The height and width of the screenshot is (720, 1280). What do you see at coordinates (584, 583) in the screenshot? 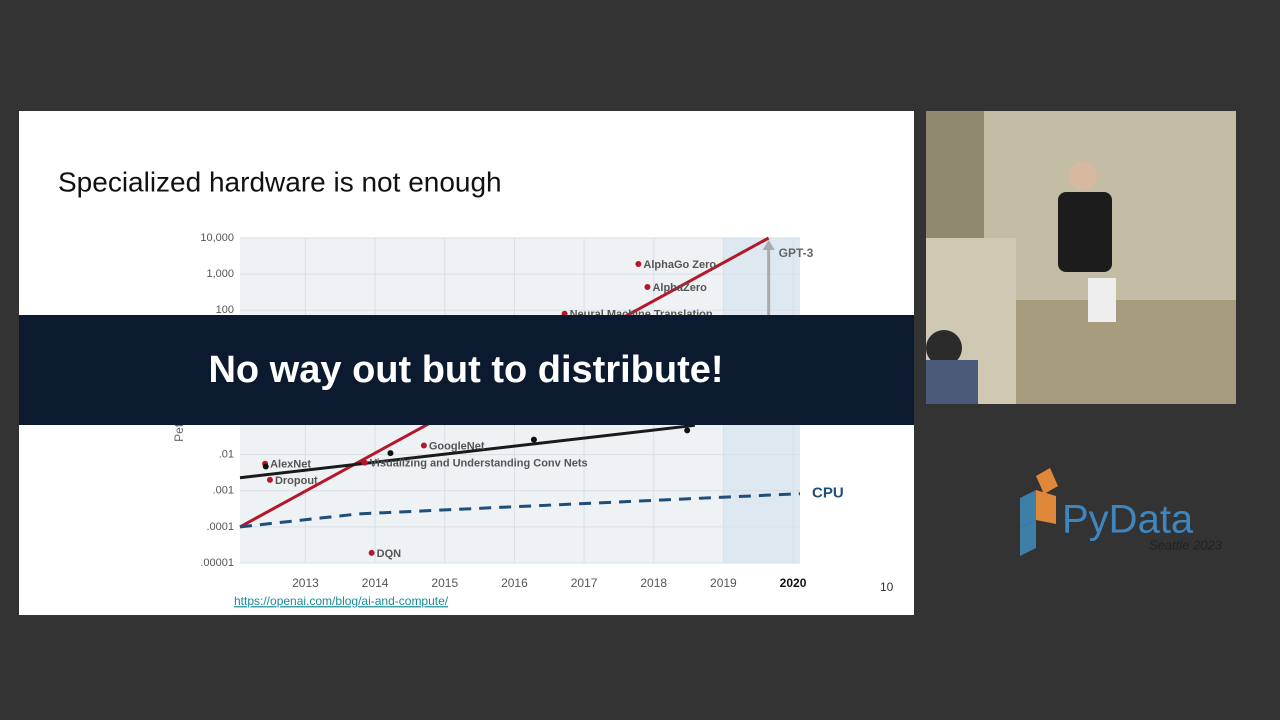
I see `x-tick-label: 2017` at bounding box center [584, 583].